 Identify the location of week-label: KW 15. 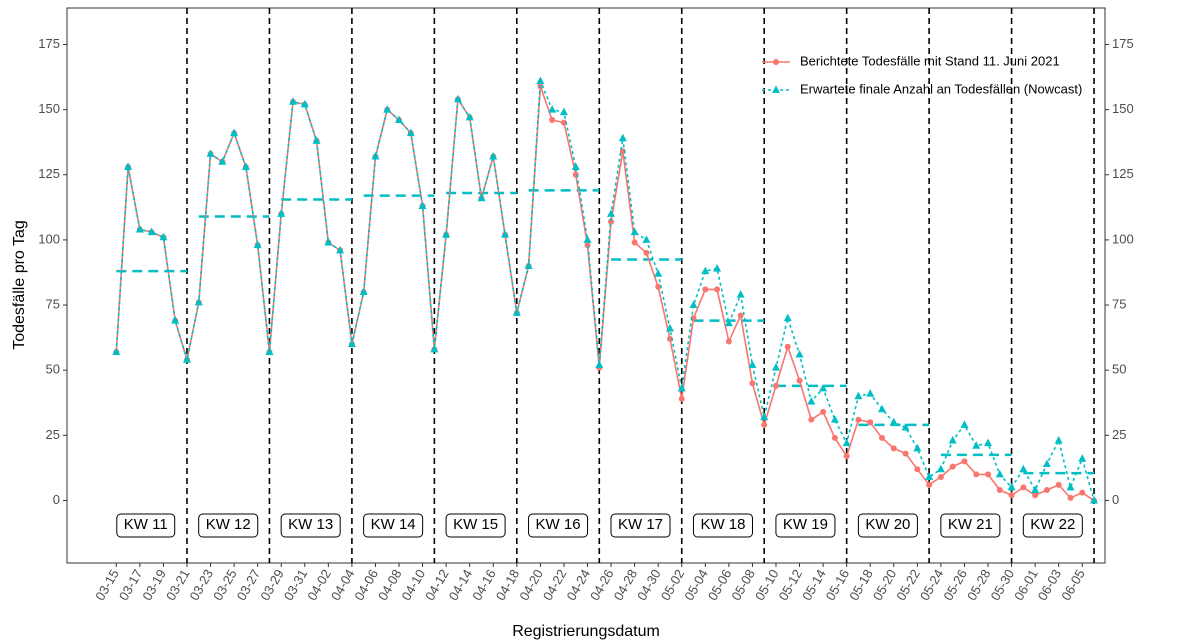
(475, 525).